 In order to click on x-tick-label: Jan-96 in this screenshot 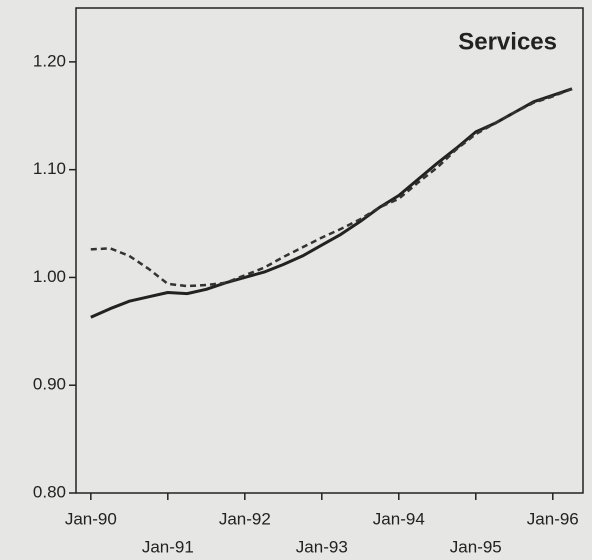, I will do `click(553, 518)`.